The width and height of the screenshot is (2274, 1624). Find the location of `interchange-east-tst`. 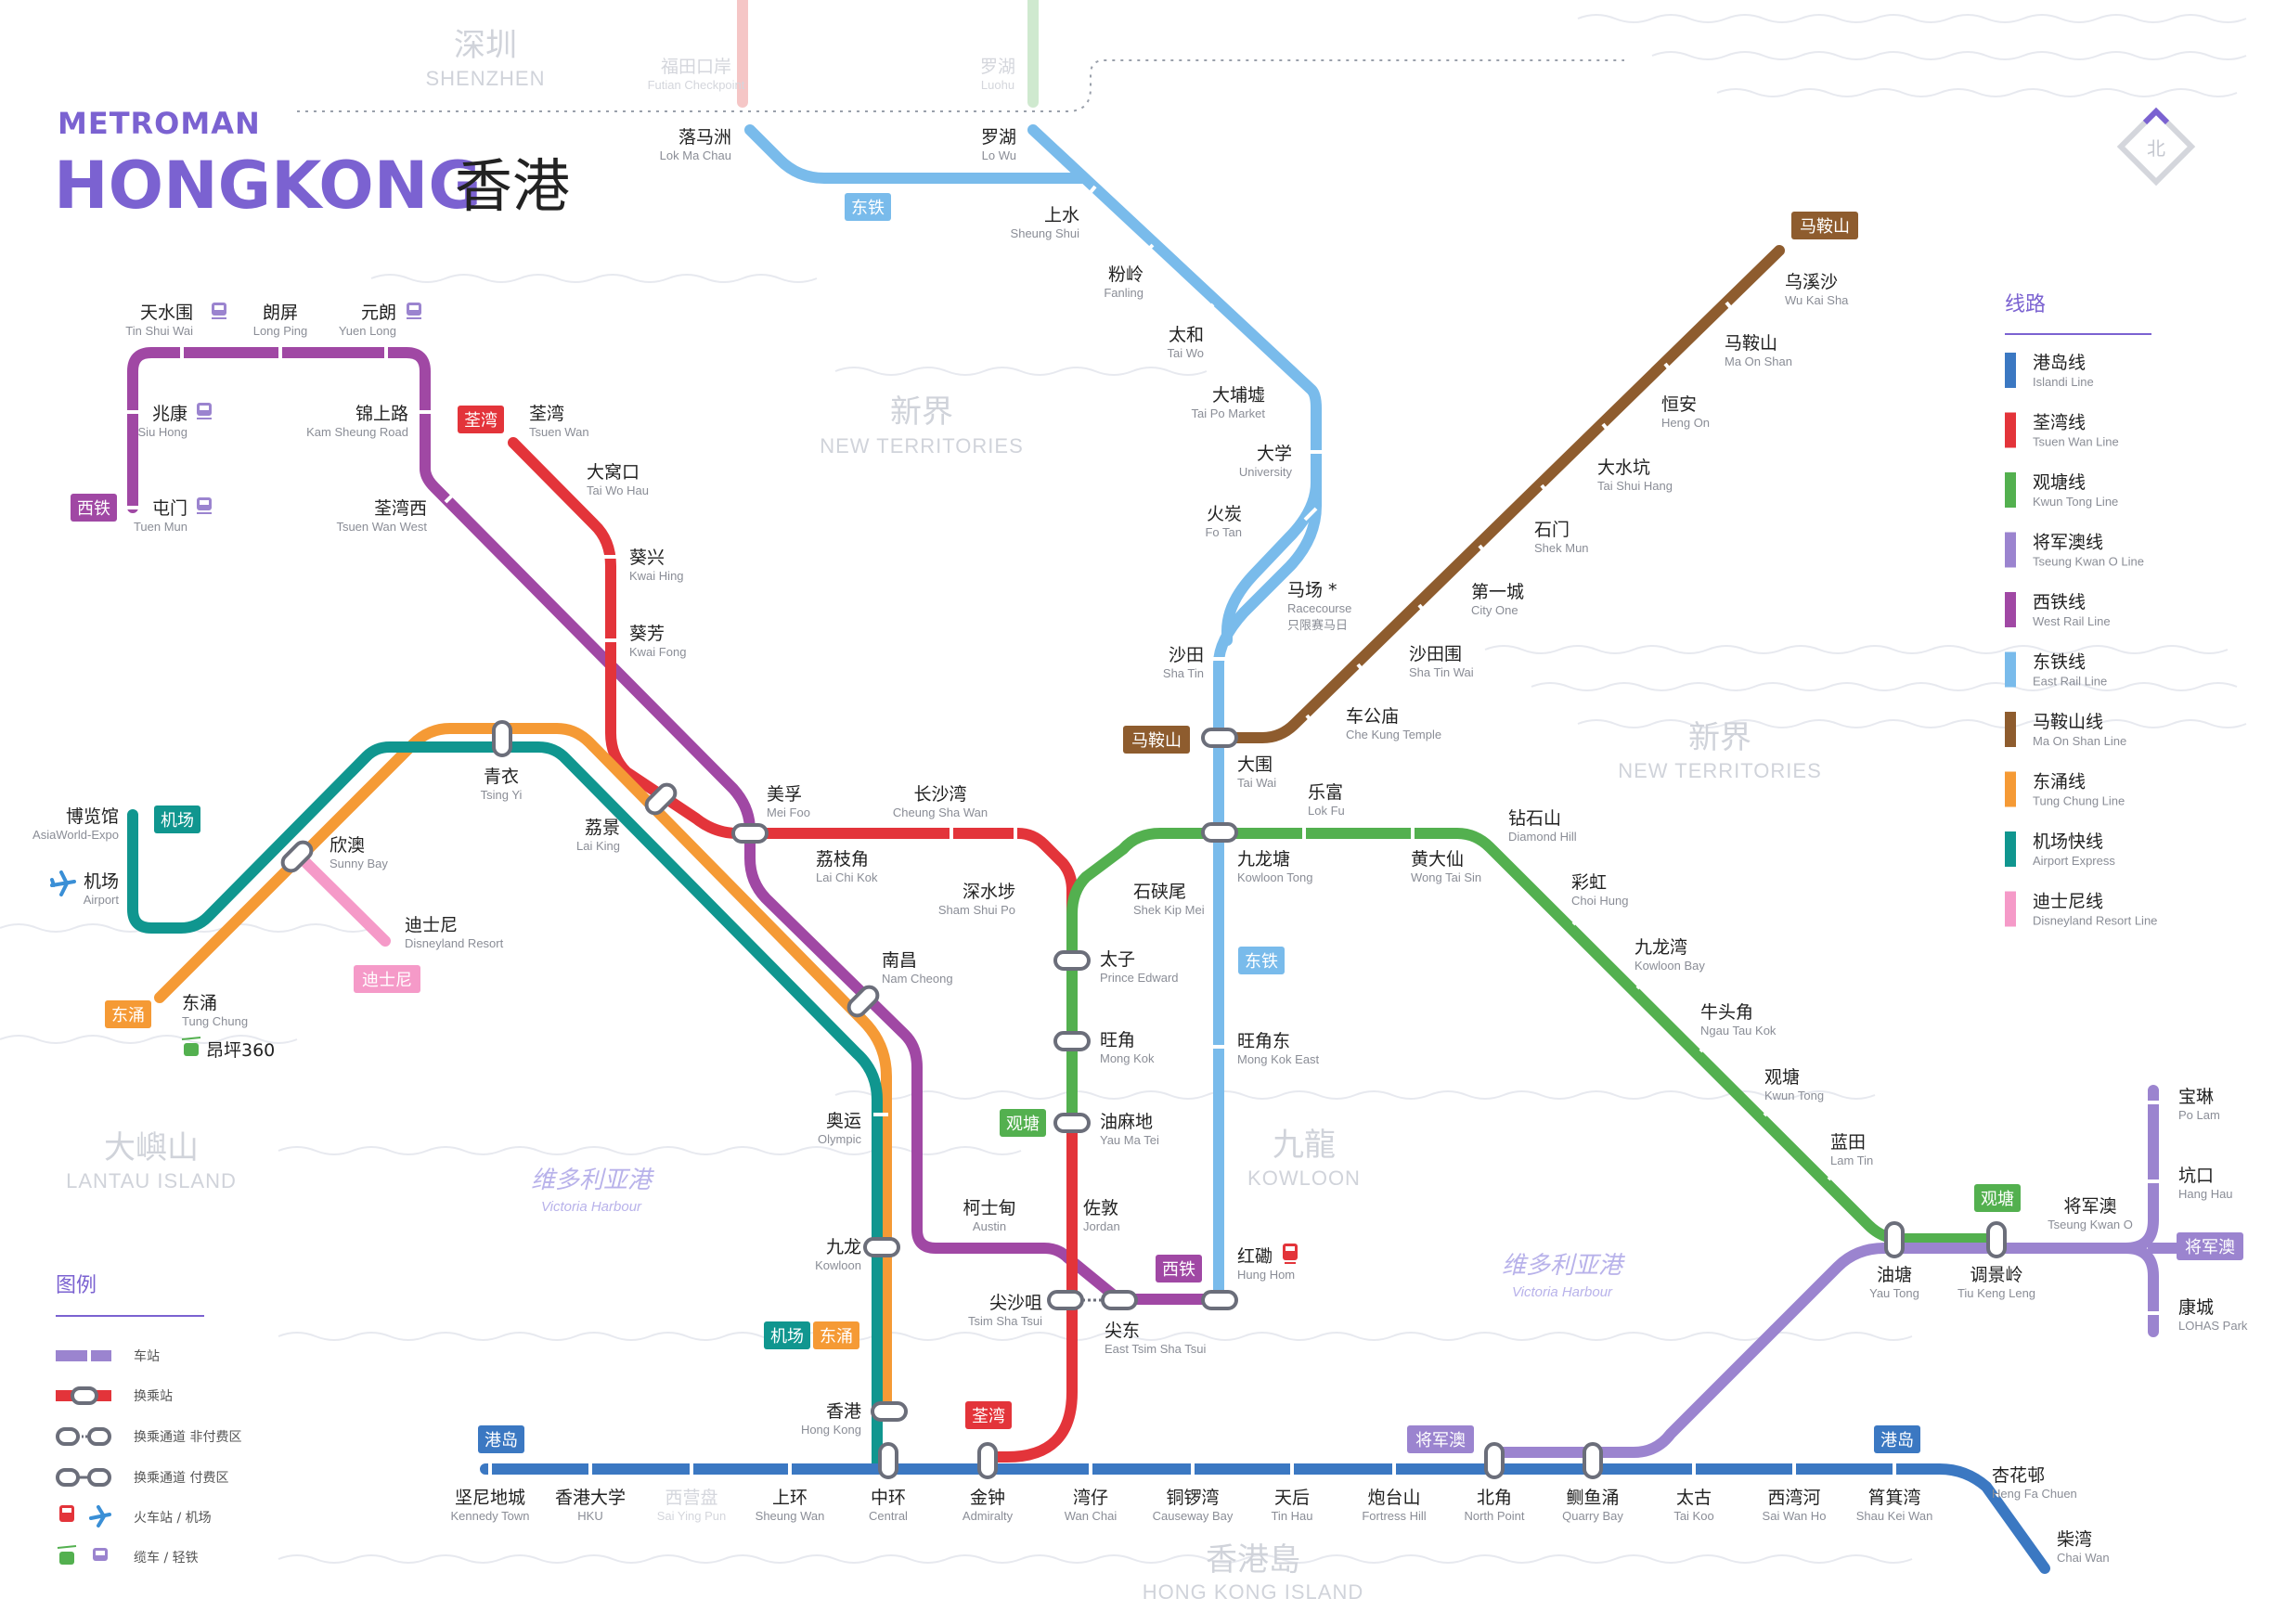

interchange-east-tst is located at coordinates (1119, 1300).